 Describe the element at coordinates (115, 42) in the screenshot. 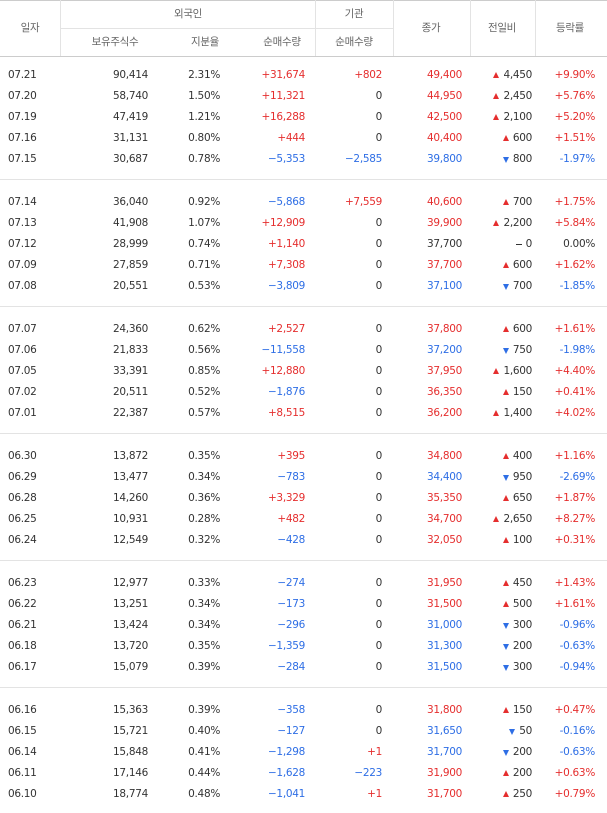

I see `sub-header-label: 보유주식수` at that location.